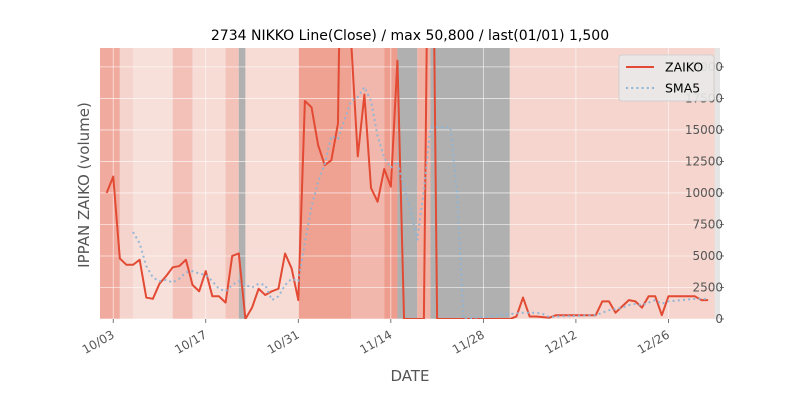  Describe the element at coordinates (375, 341) in the screenshot. I see `x-tick-label-3: 11/14` at that location.